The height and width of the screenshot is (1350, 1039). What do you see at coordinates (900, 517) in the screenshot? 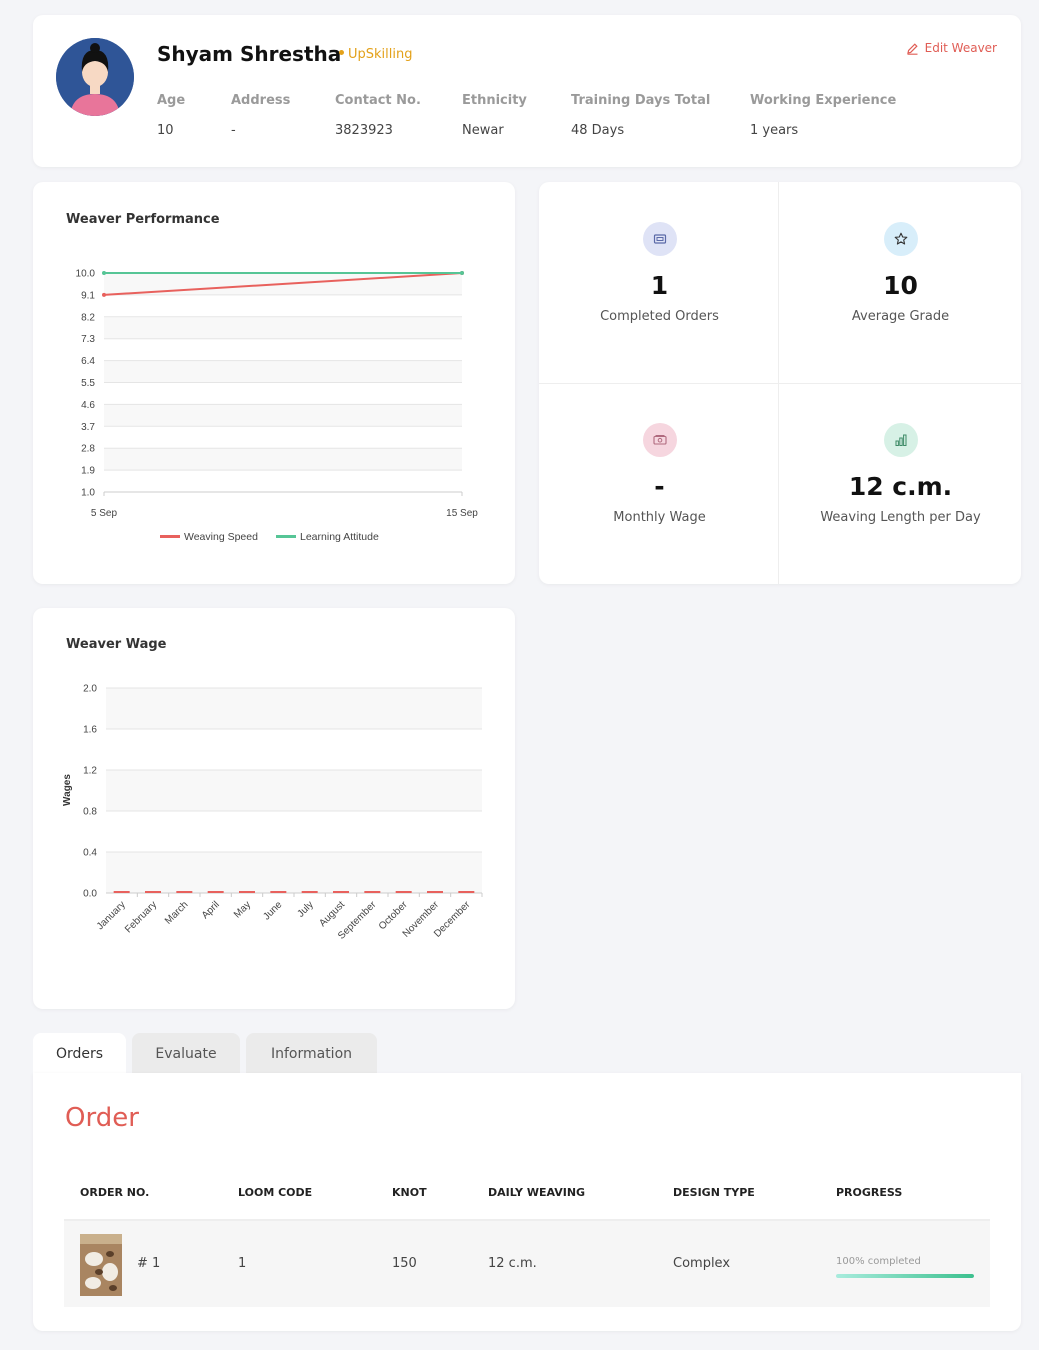
I see `stat-label: Weaving Length per Day` at bounding box center [900, 517].